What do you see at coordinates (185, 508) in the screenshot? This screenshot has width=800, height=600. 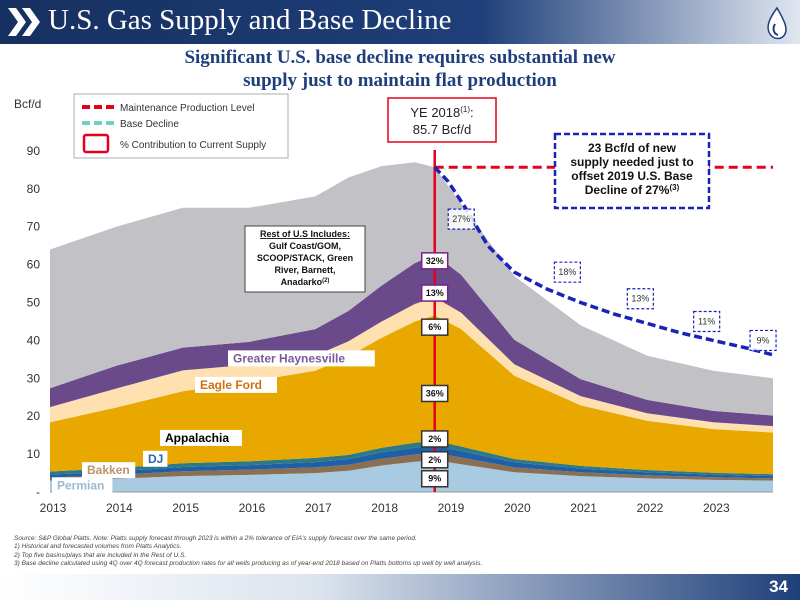 I see `x-tick-label: 2015` at bounding box center [185, 508].